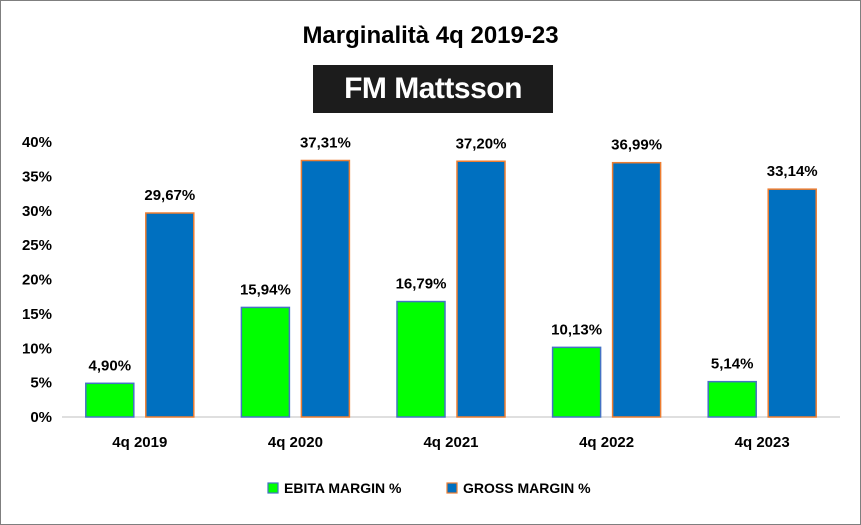 The image size is (861, 525). Describe the element at coordinates (732, 364) in the screenshot. I see `data-label: 5,14%` at that location.